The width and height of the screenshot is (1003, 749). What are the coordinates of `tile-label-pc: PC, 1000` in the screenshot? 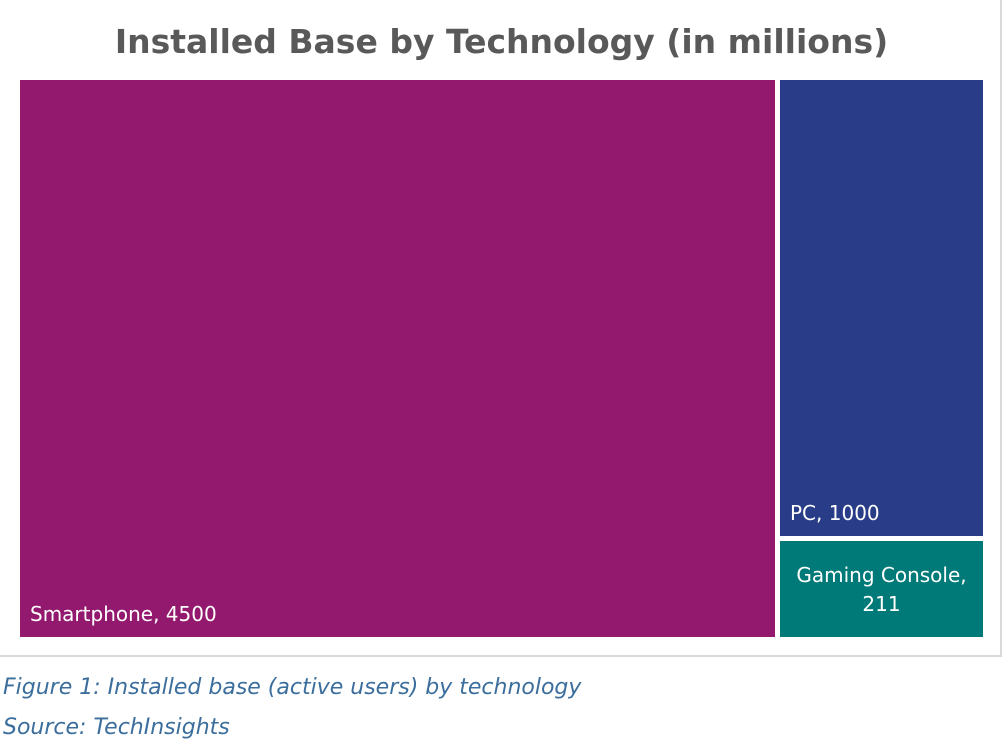 It's located at (835, 513).